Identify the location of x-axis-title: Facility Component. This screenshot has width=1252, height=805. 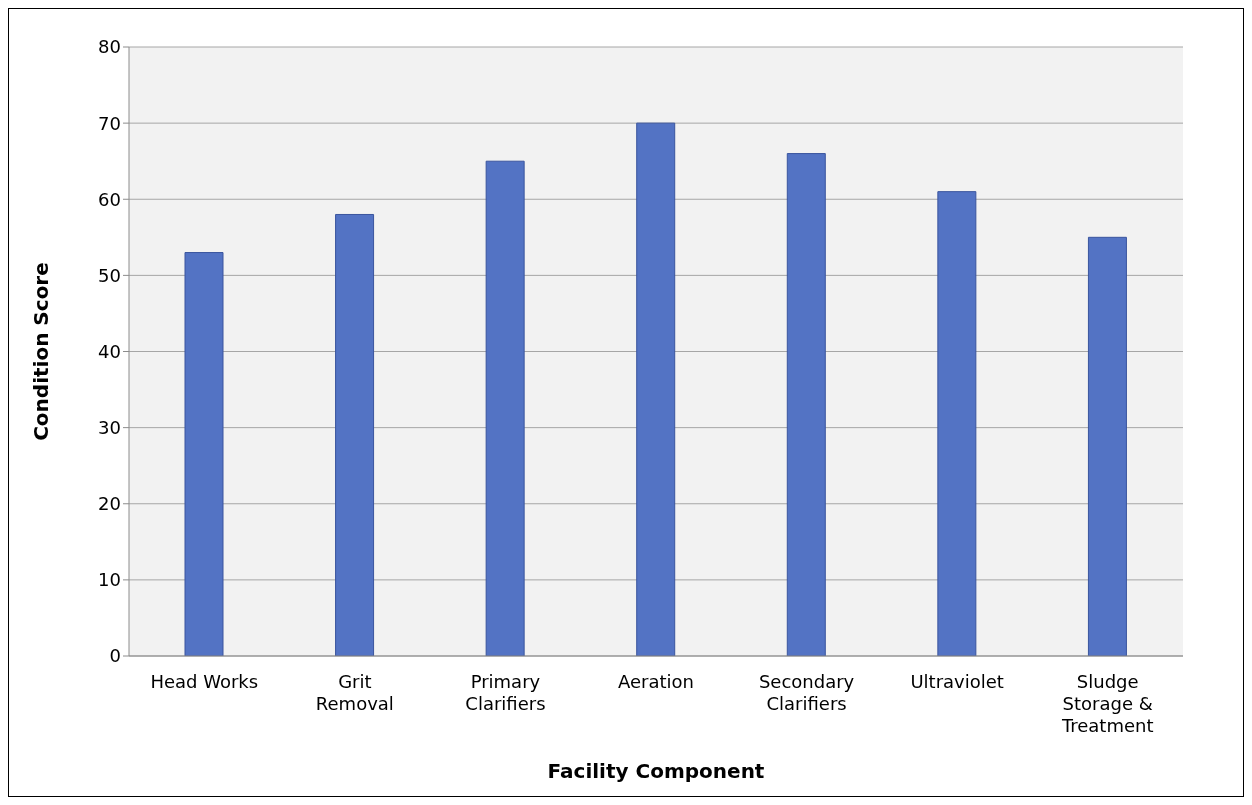
(656, 771).